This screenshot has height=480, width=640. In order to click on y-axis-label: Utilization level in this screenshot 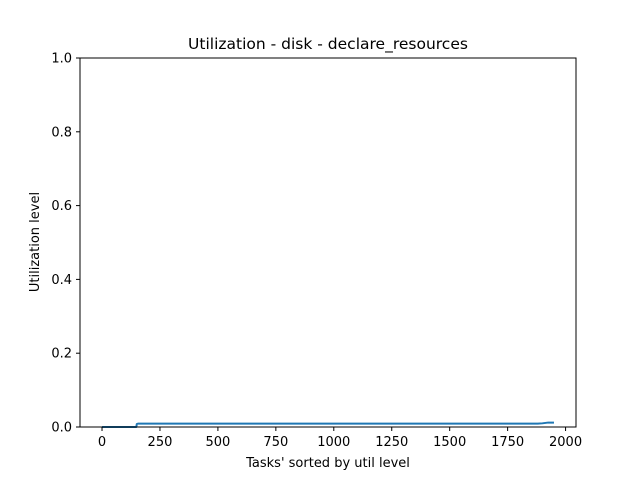, I will do `click(35, 242)`.